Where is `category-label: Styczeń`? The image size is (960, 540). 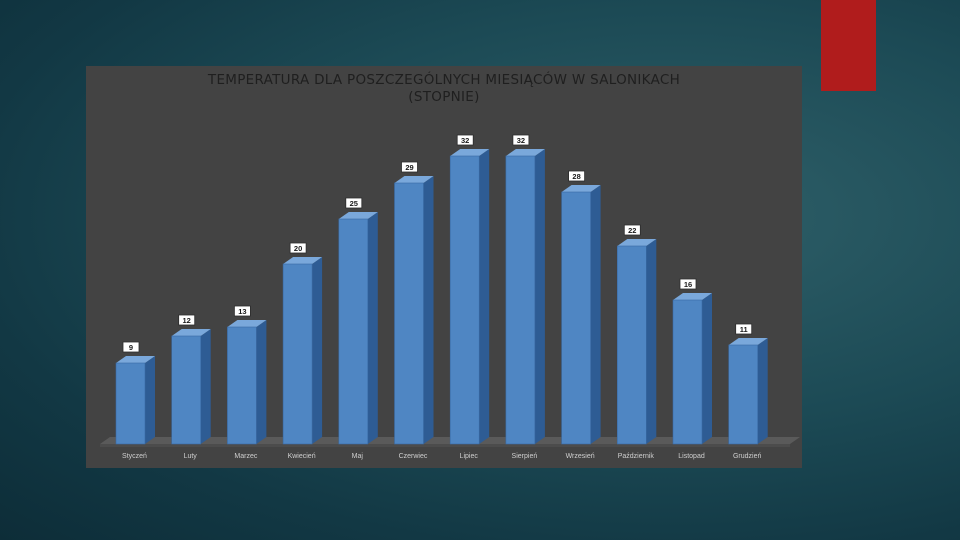 category-label: Styczeń is located at coordinates (134, 456).